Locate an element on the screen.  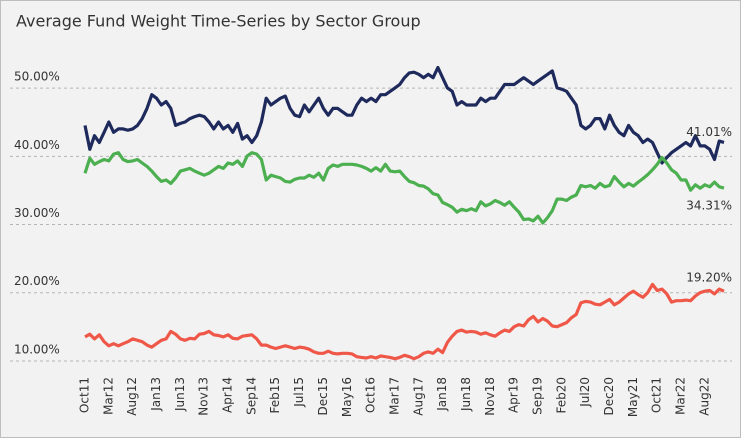
x-tick-label: Jul15 is located at coordinates (299, 392).